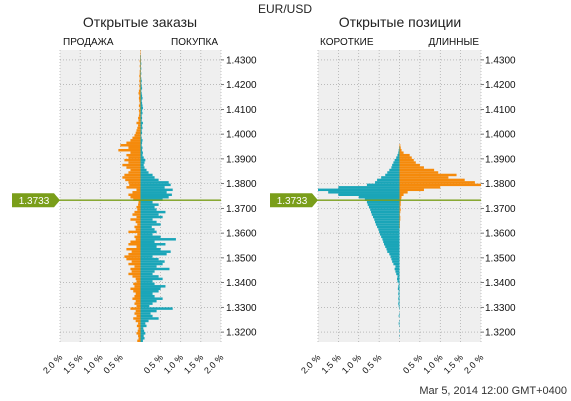 The height and width of the screenshot is (401, 571). What do you see at coordinates (454, 42) in the screenshot?
I see `positions-long-label: ДЛИННЫЕ` at bounding box center [454, 42].